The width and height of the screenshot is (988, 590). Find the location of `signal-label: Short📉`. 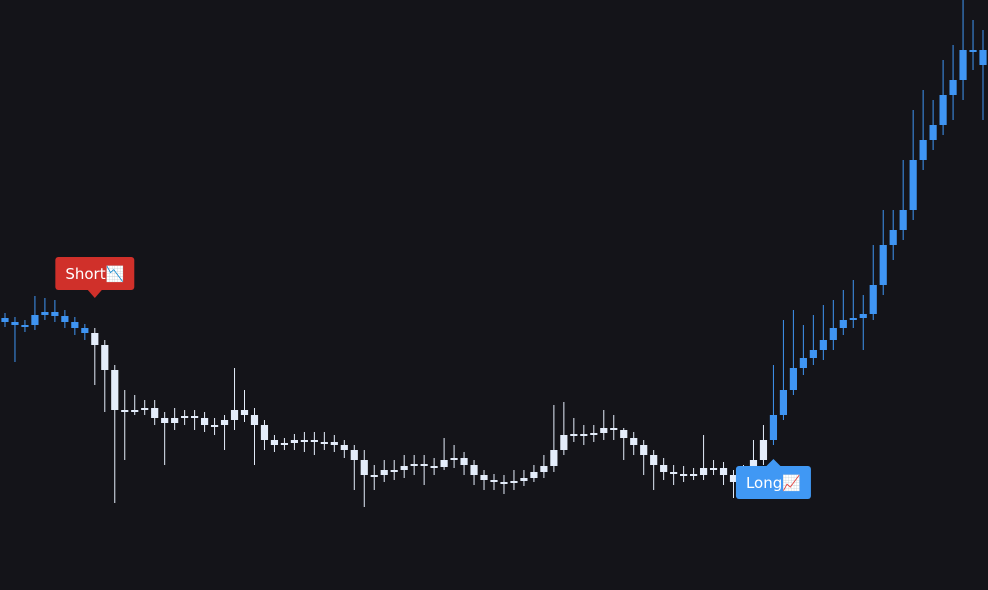

signal-label: Short📉 is located at coordinates (95, 277).